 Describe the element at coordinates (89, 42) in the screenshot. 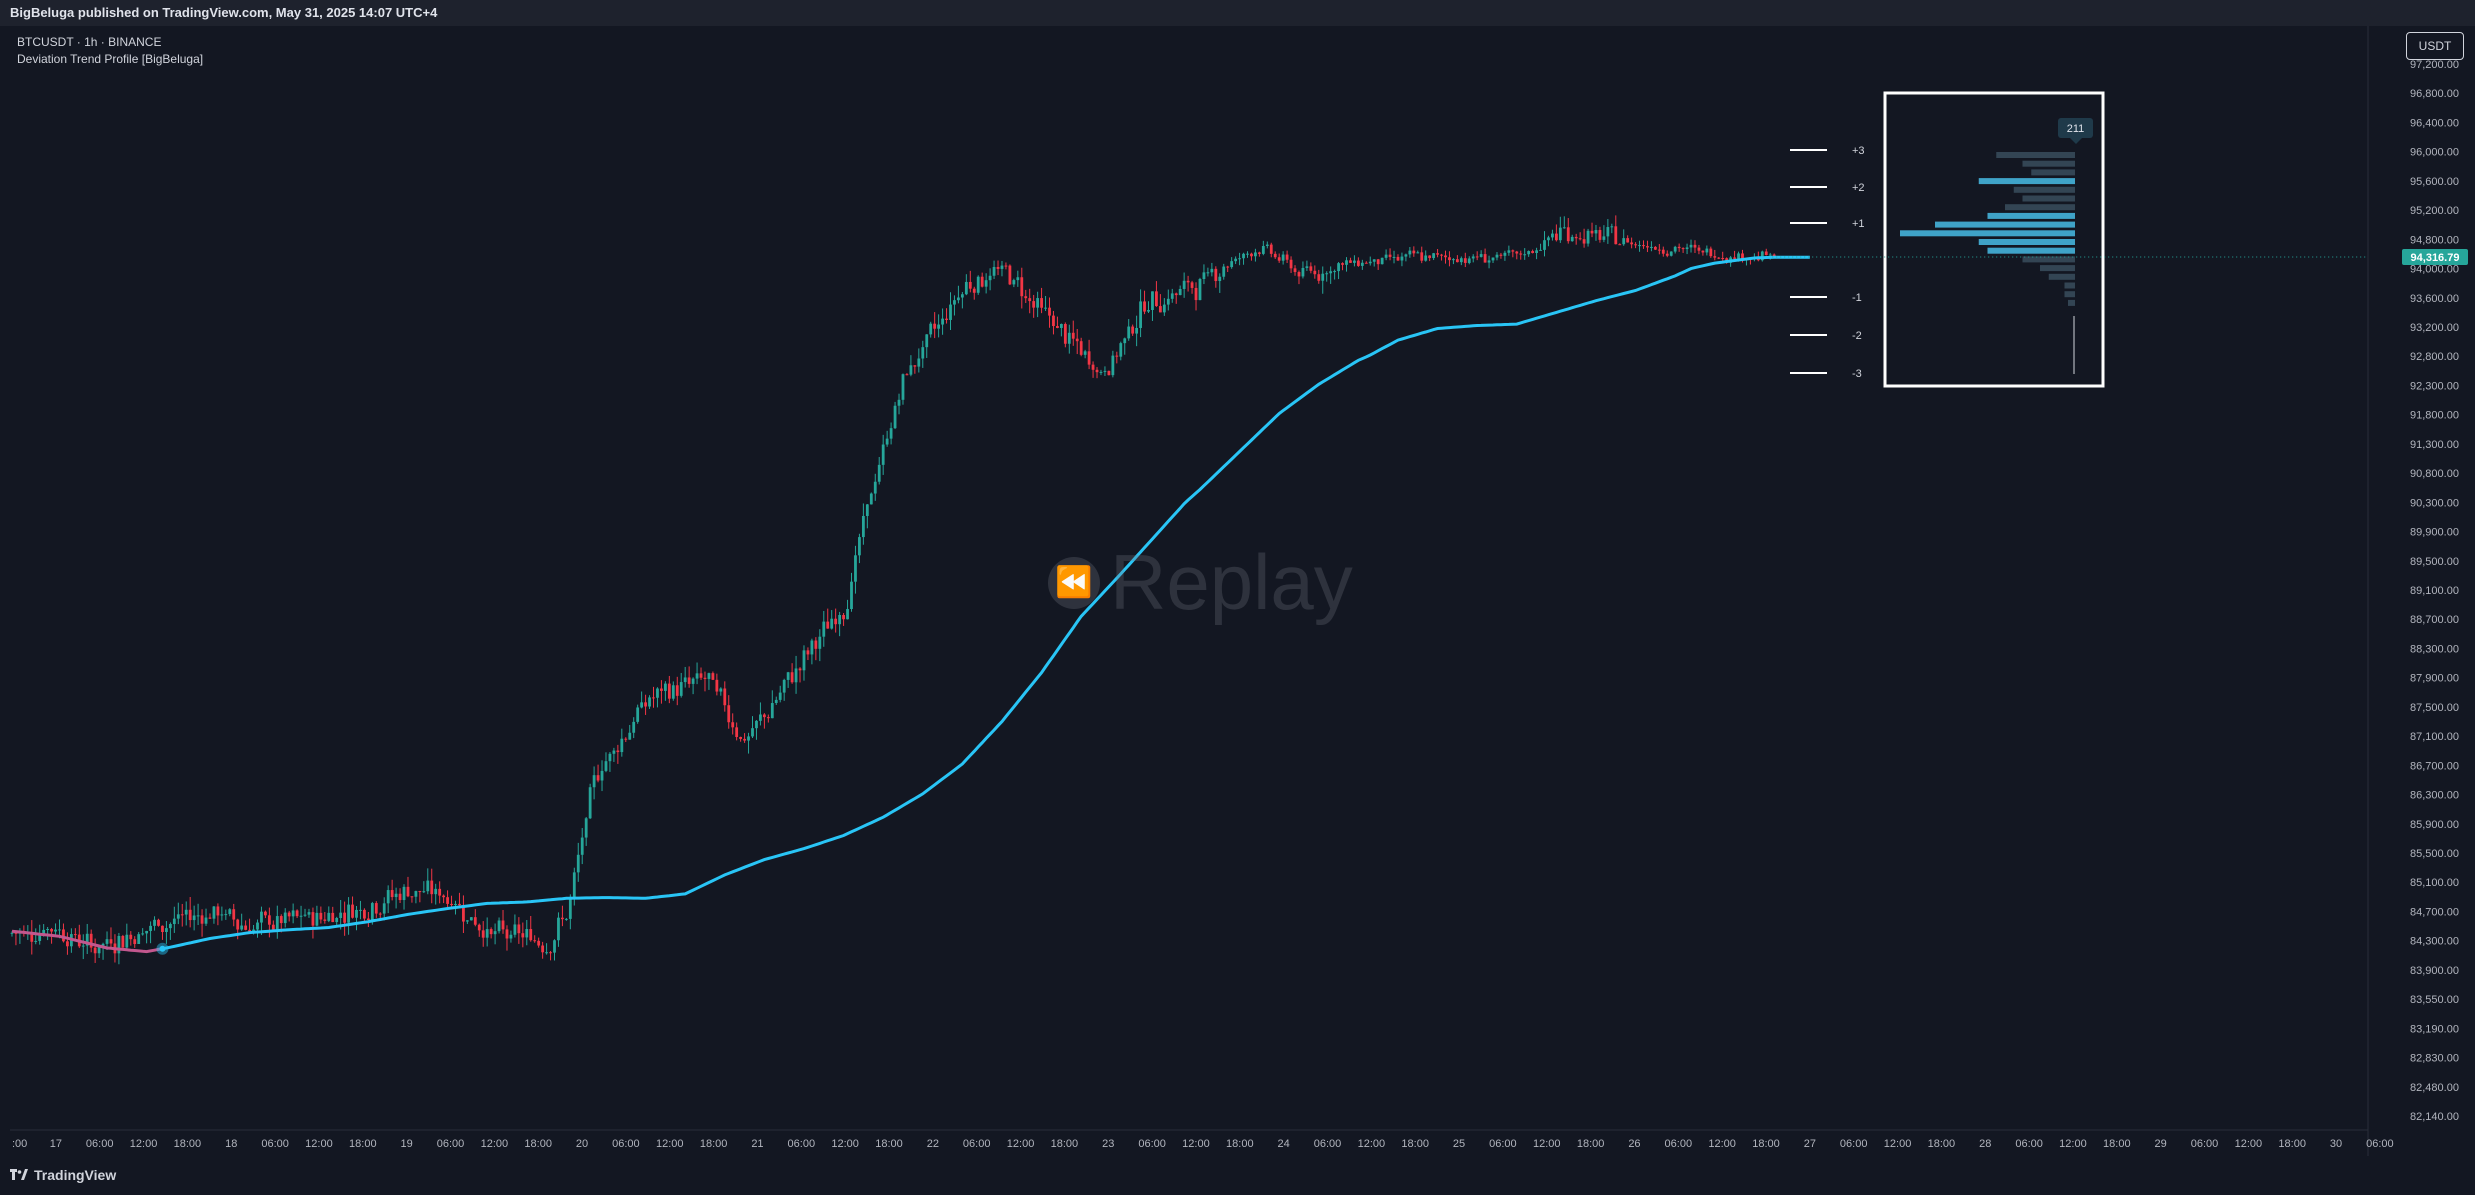

I see `symbol-line: BTCUSDT · 1h · BINANCE` at that location.